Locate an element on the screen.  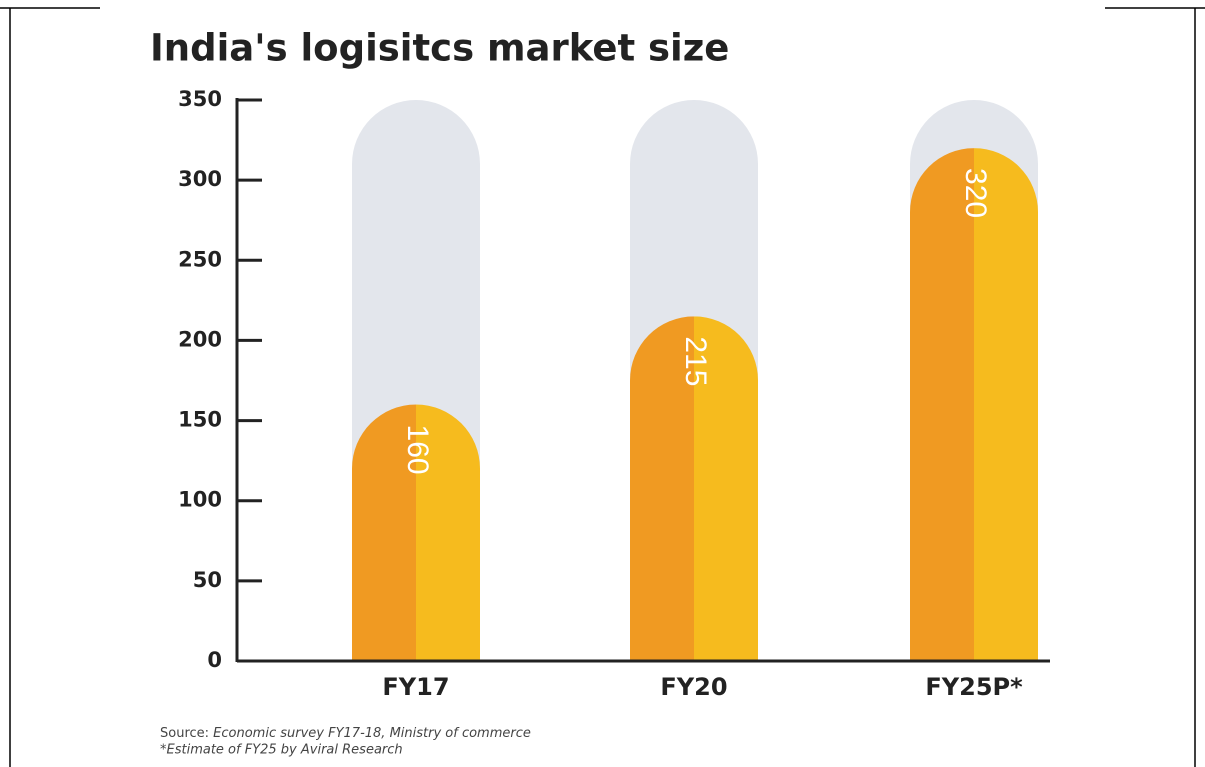
x-tick-label: FY25P* is located at coordinates (974, 687).